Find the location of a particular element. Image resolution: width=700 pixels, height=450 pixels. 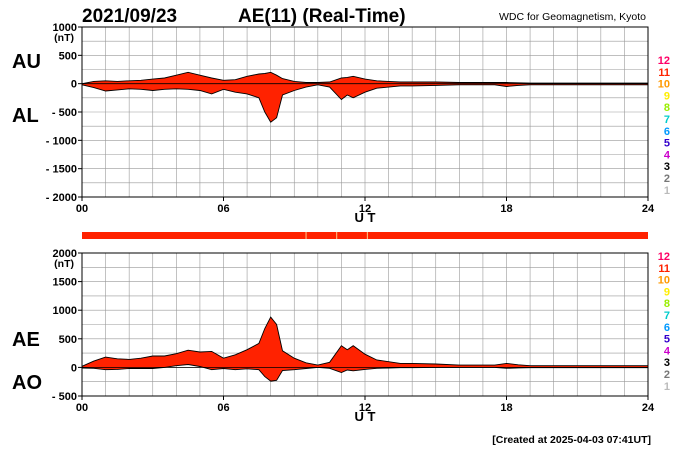

y-tick-label: - 1500 is located at coordinates (61, 170).